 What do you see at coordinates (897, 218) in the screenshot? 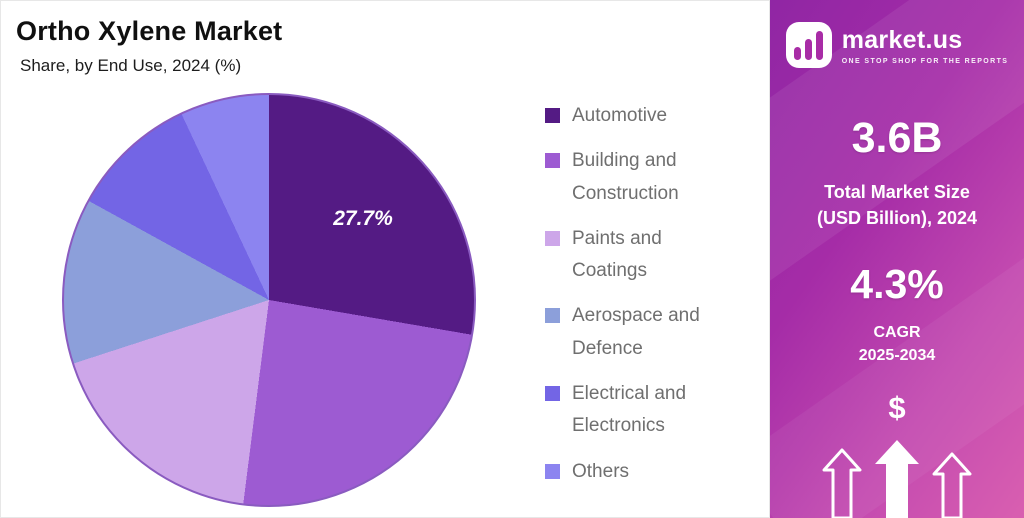
I see `market-size-label-line2: (USD Billion), 2024` at bounding box center [897, 218].